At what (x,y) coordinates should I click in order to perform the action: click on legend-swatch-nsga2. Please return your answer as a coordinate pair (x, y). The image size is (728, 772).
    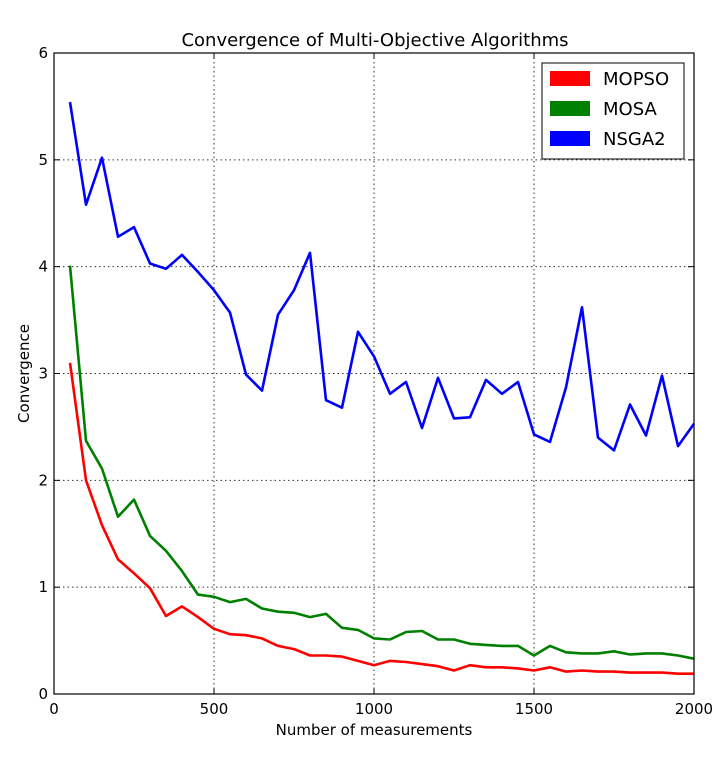
    Looking at the image, I should click on (570, 138).